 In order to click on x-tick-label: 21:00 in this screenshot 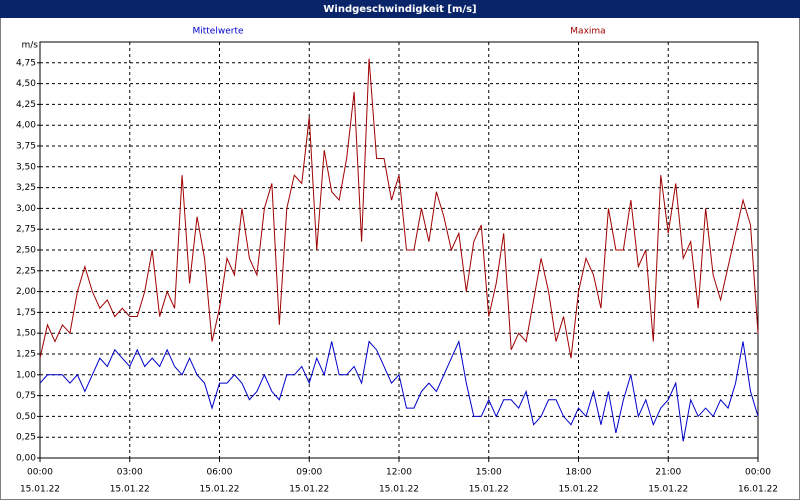, I will do `click(668, 473)`.